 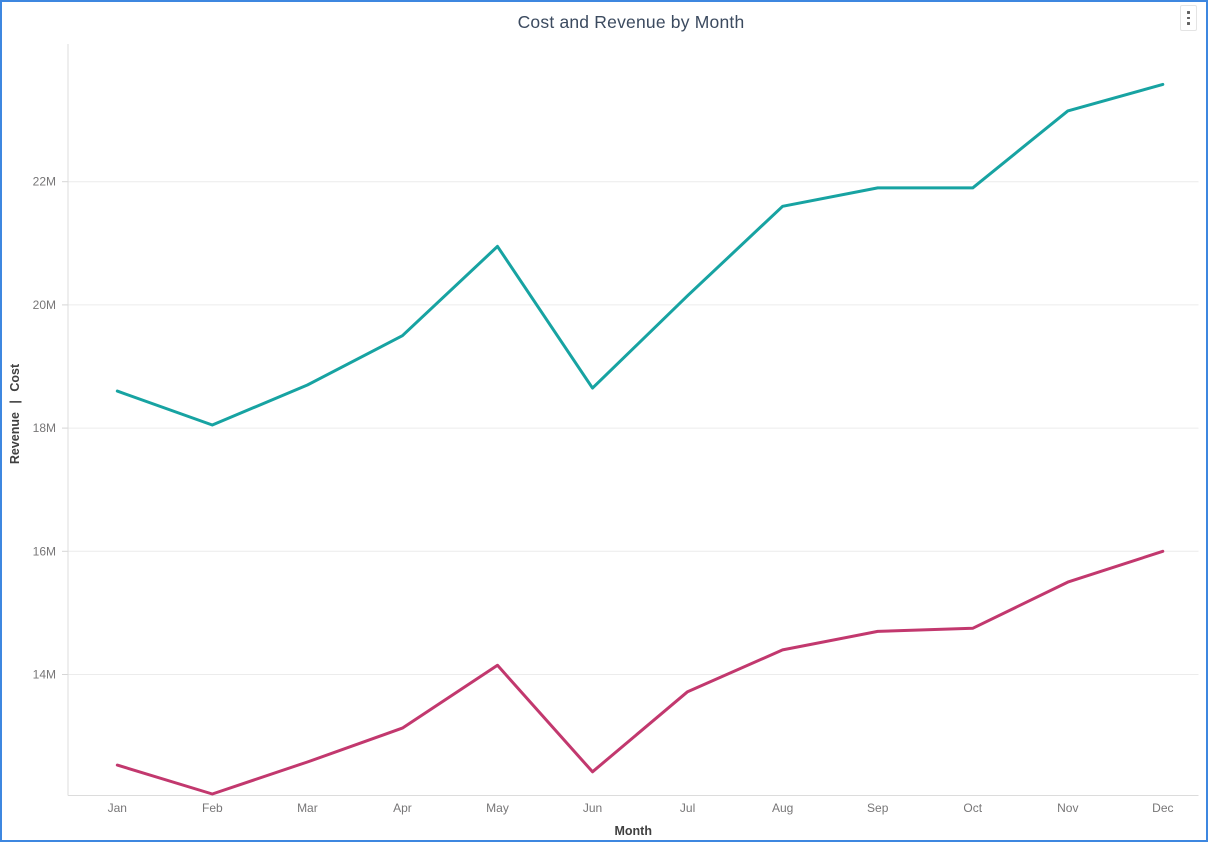 What do you see at coordinates (972, 808) in the screenshot?
I see `x-tick-label: Oct` at bounding box center [972, 808].